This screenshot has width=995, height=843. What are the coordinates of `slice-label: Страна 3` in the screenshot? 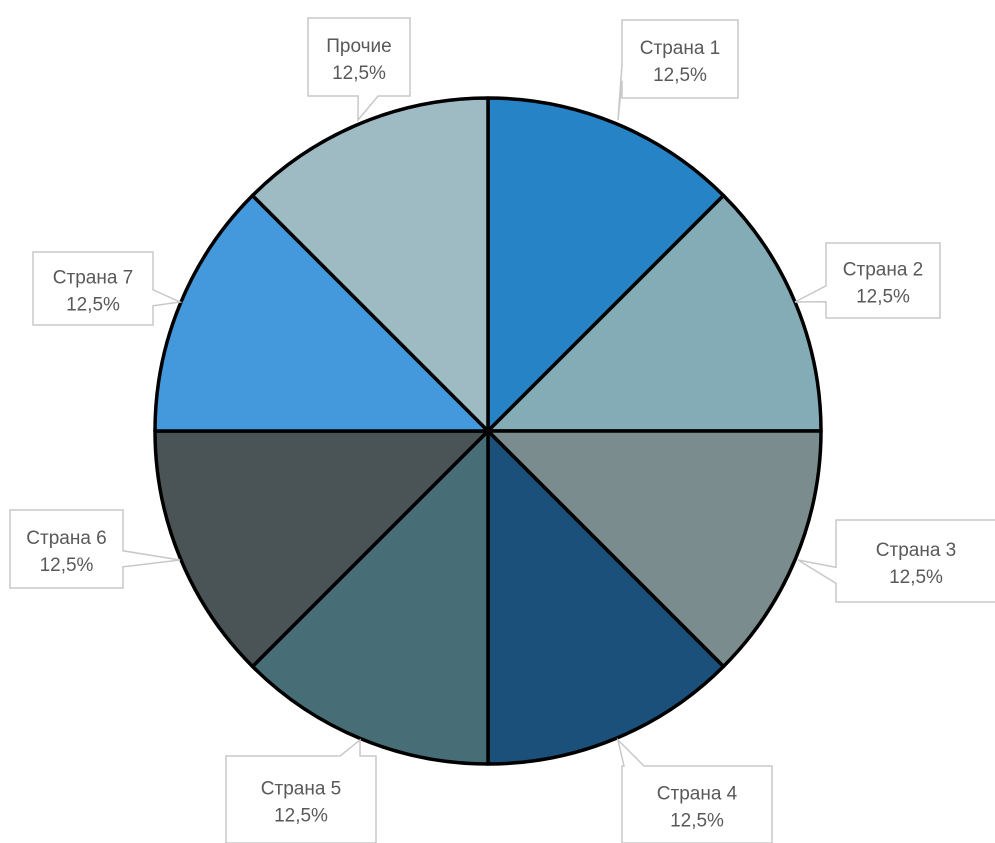 It's located at (916, 550).